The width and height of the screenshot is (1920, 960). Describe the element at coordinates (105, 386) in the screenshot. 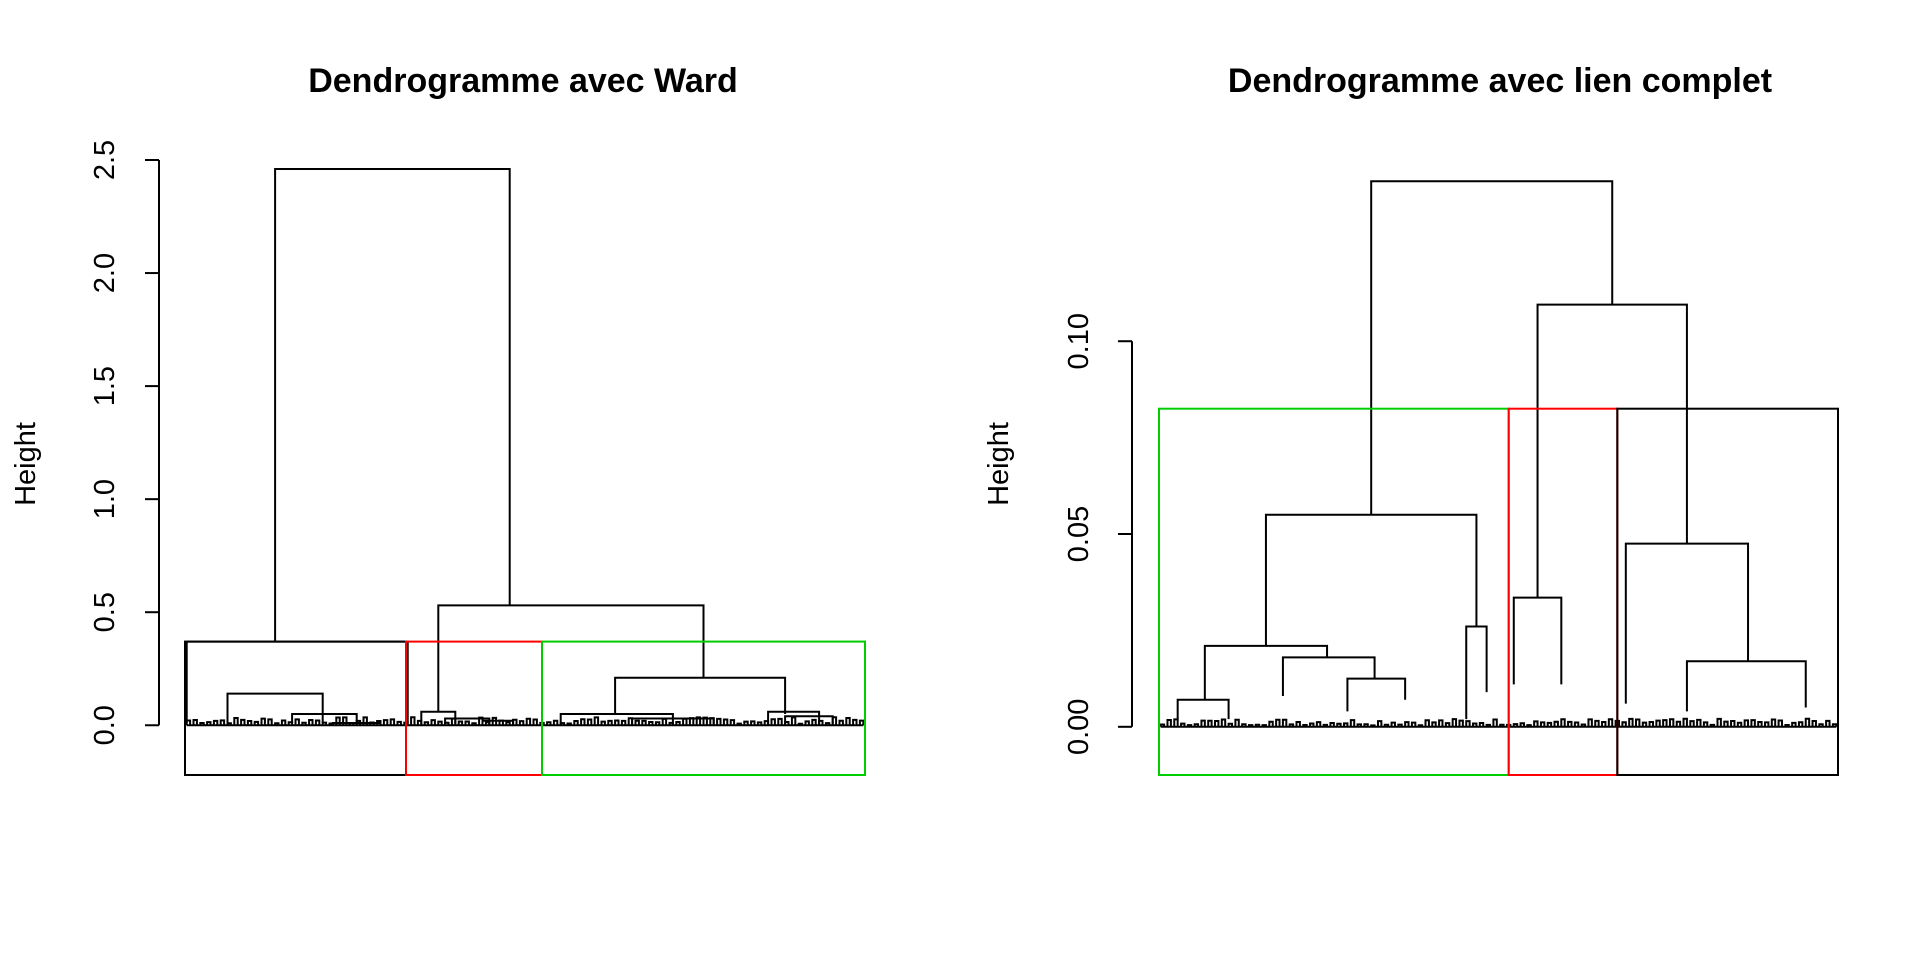

I see `y-tick-label: 1.5` at that location.